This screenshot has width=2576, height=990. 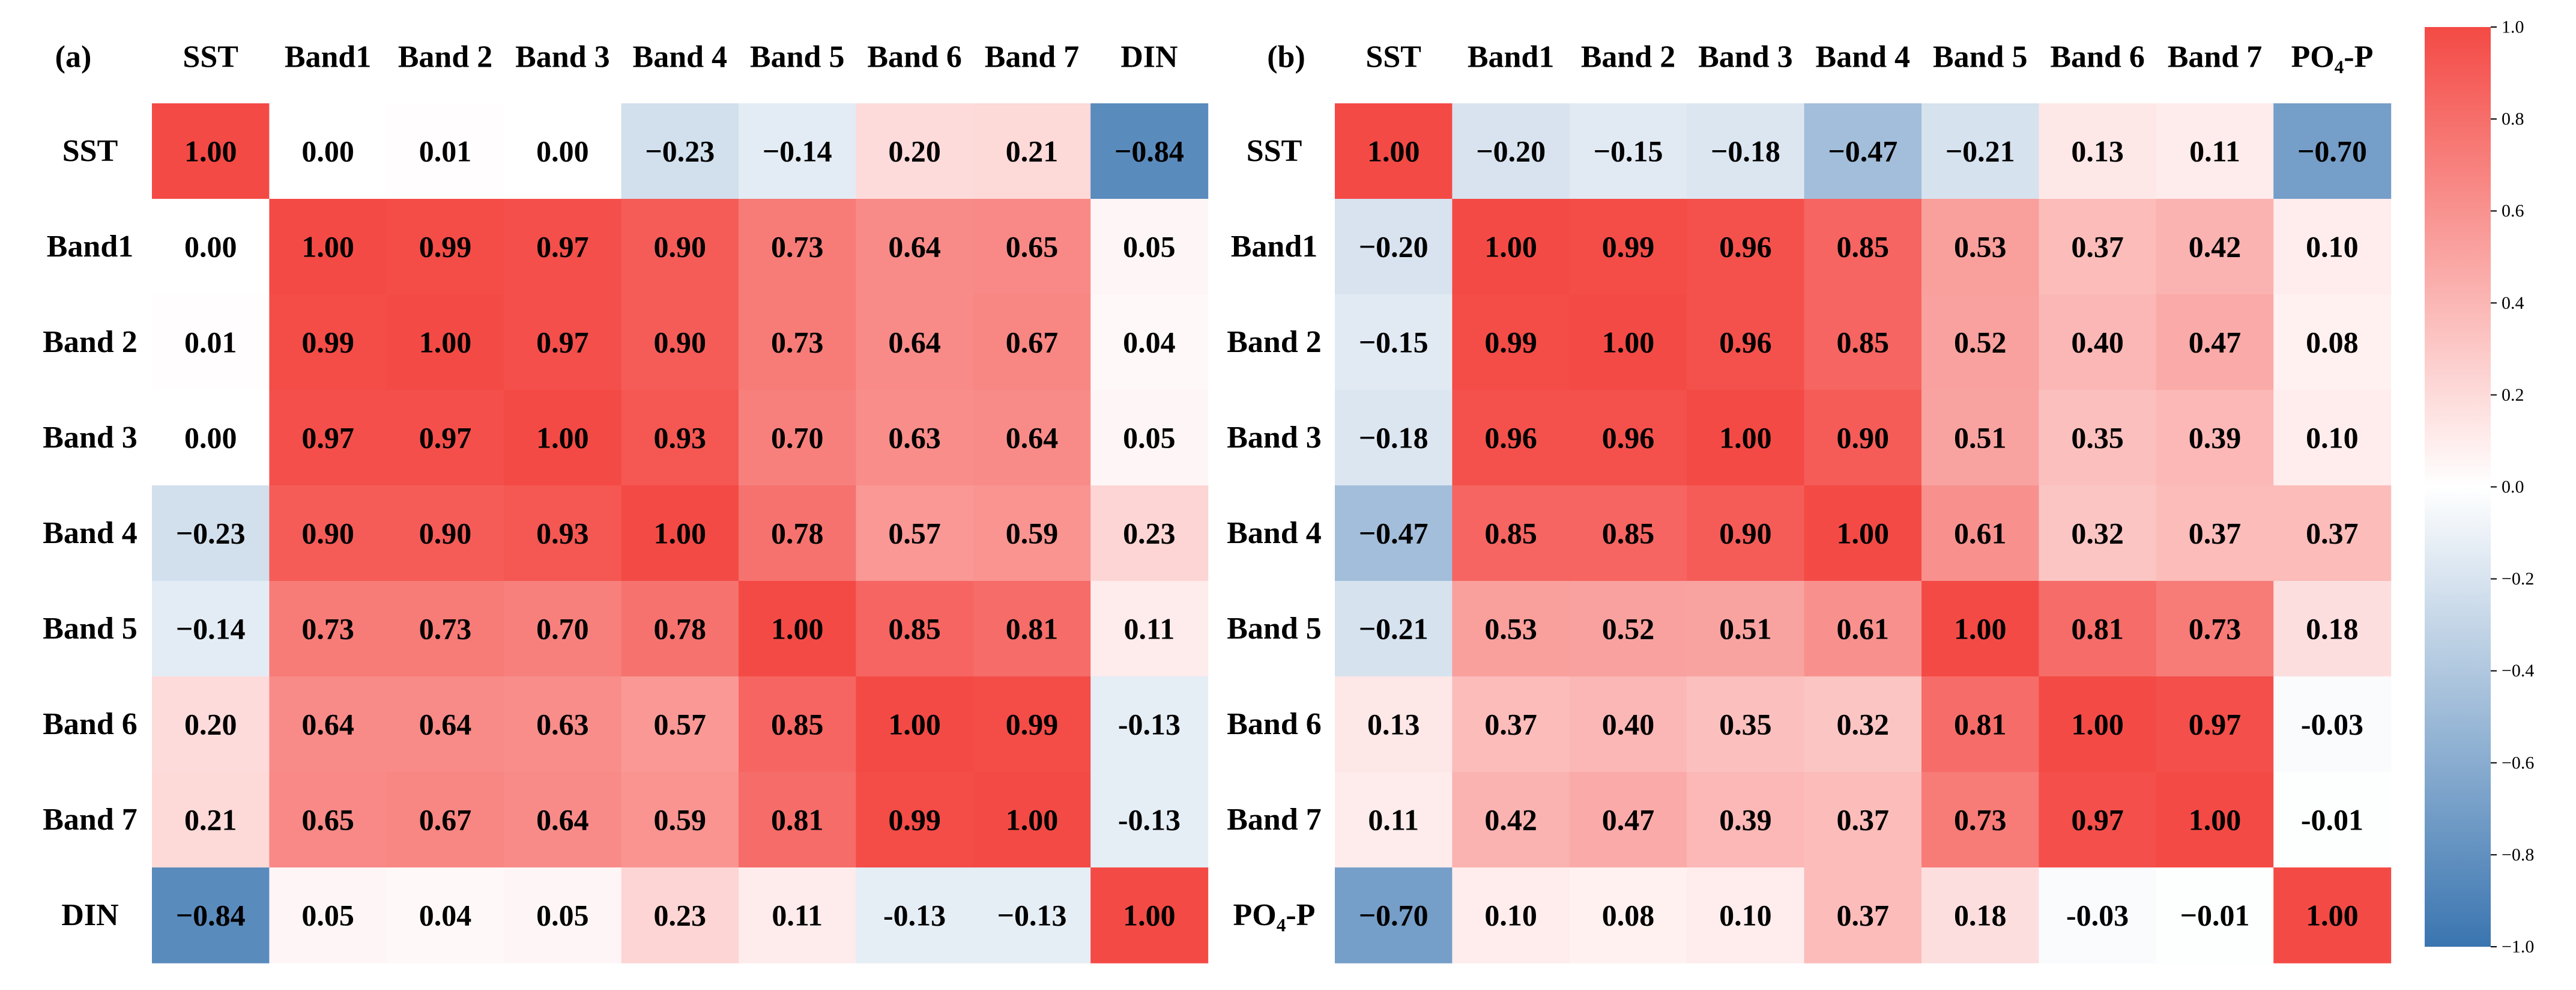 I want to click on cell-value-label: −0.70, so click(x=1394, y=916).